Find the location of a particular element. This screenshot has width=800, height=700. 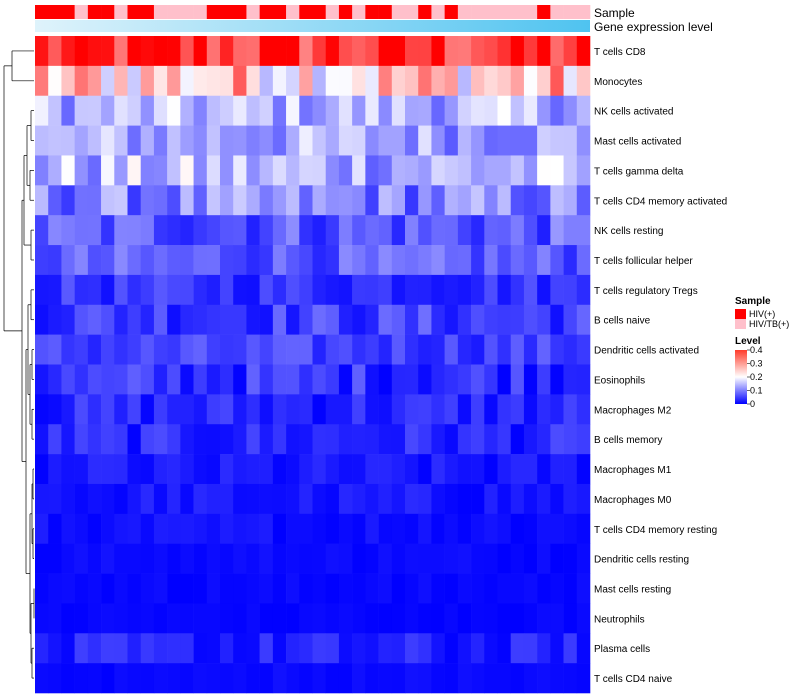

row-label: NK cells resting is located at coordinates (628, 231).